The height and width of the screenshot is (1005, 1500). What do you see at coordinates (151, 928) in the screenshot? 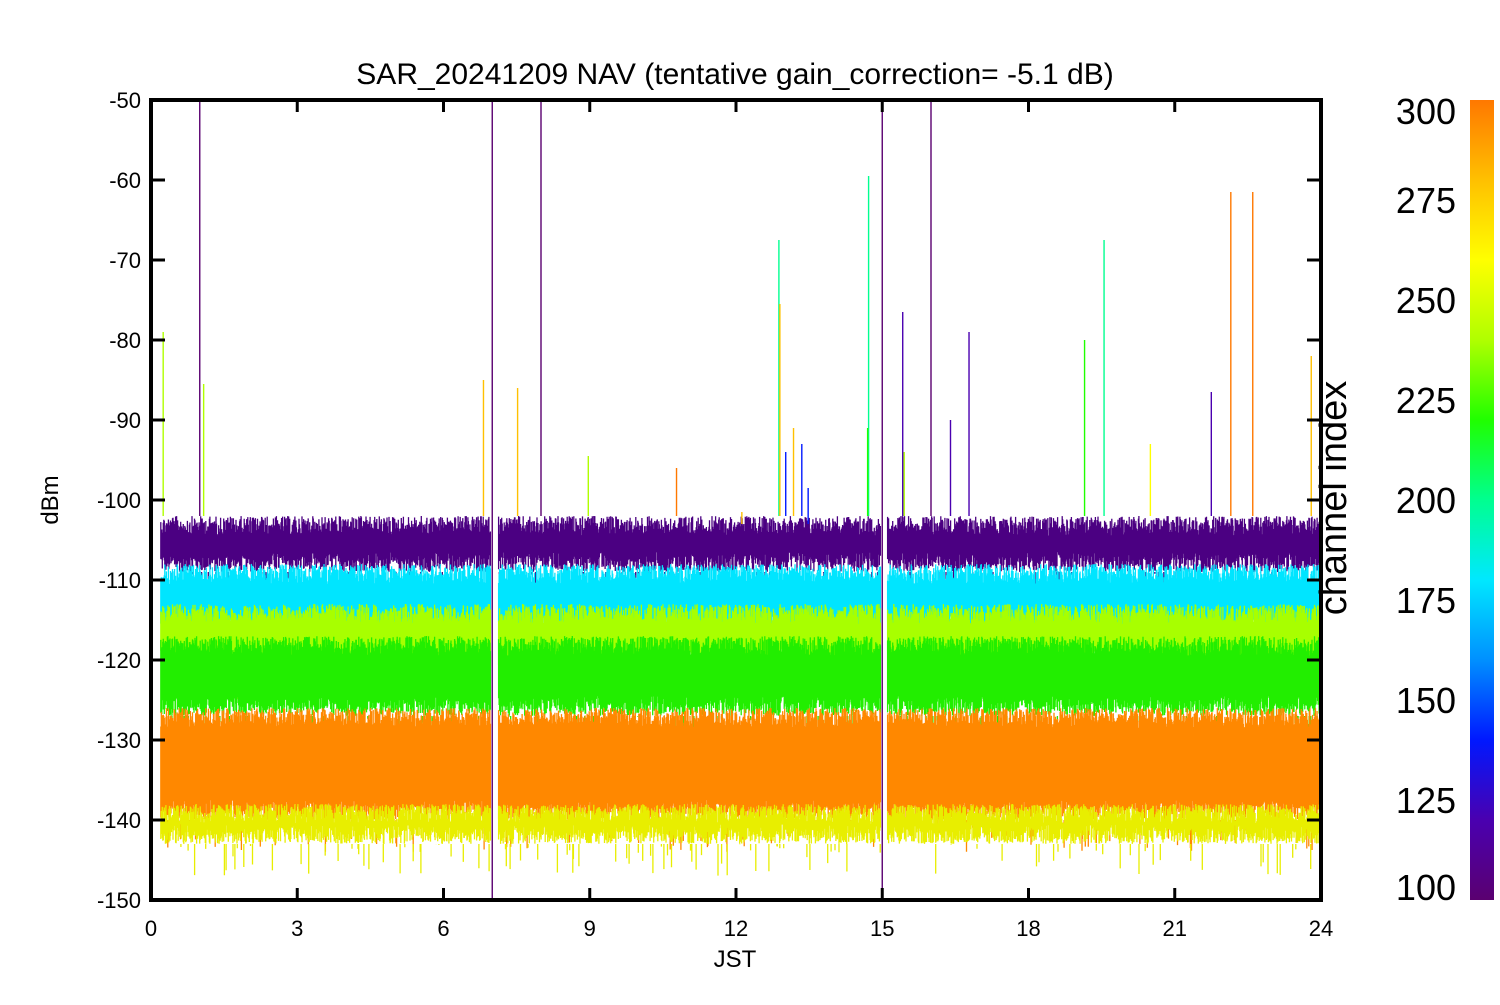
I see `x-tick-label: 0` at bounding box center [151, 928].